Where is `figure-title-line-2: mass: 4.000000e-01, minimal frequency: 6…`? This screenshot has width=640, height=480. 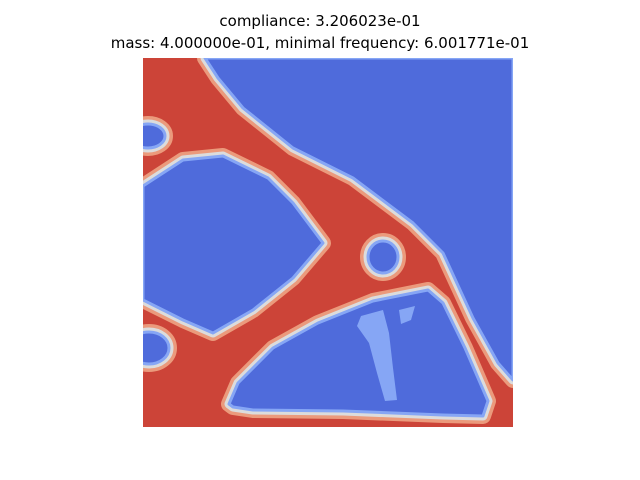
figure-title-line-2: mass: 4.000000e-01, minimal frequency: 6… is located at coordinates (320, 43).